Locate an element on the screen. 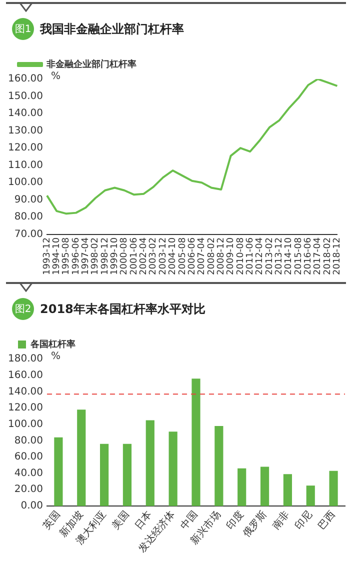  x-tick-label: 1998-12 is located at coordinates (105, 256).